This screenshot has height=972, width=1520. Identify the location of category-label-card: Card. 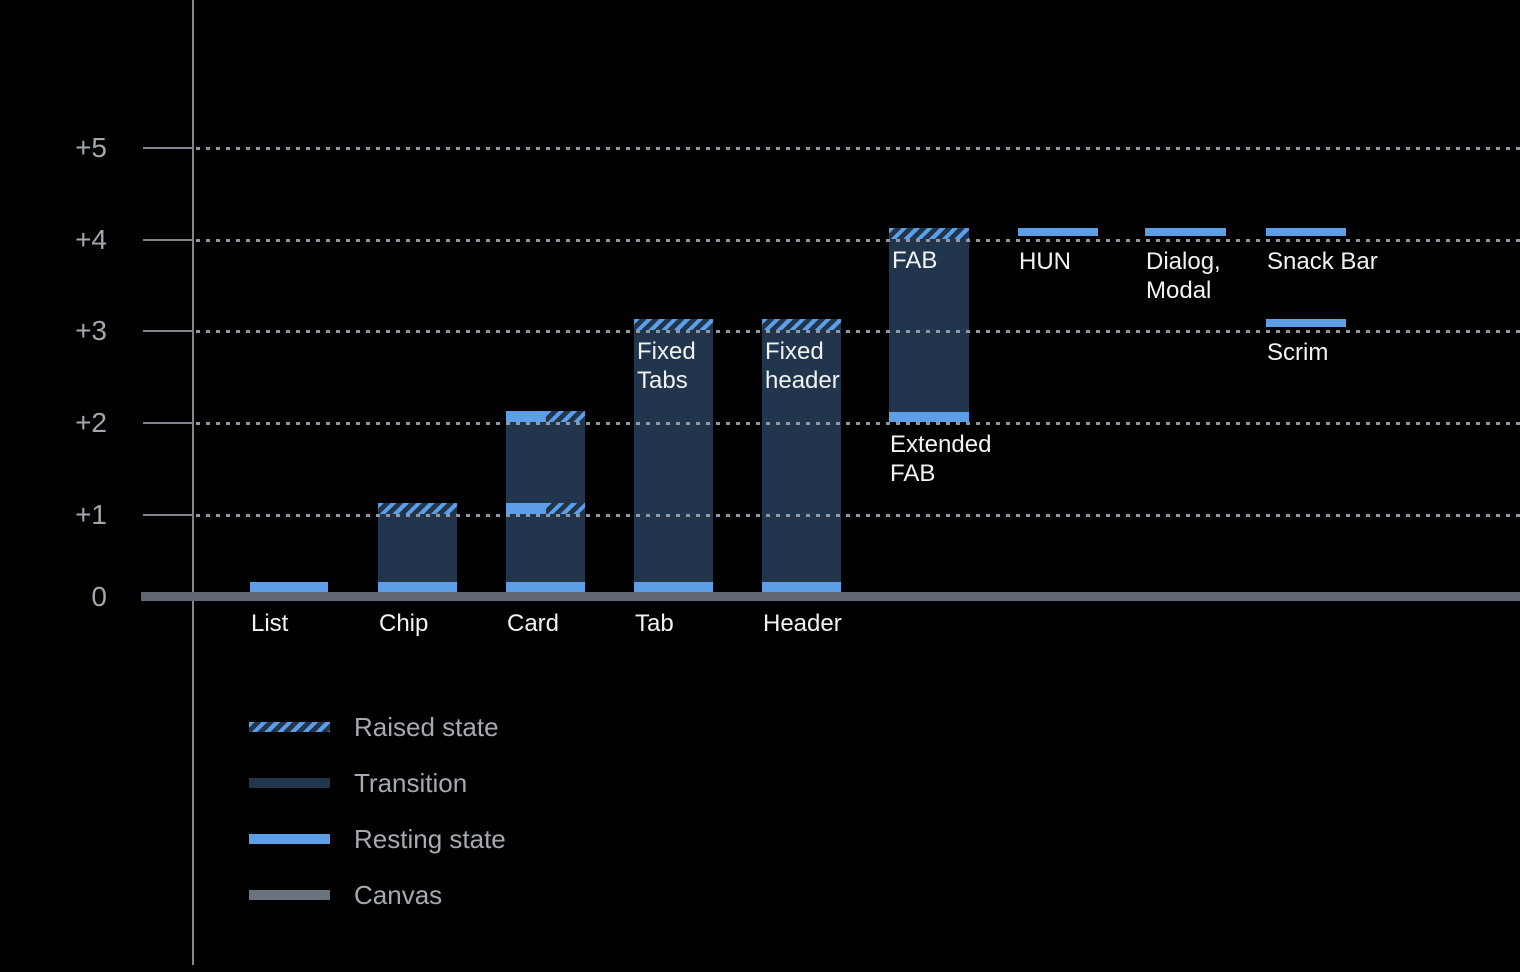
(533, 623).